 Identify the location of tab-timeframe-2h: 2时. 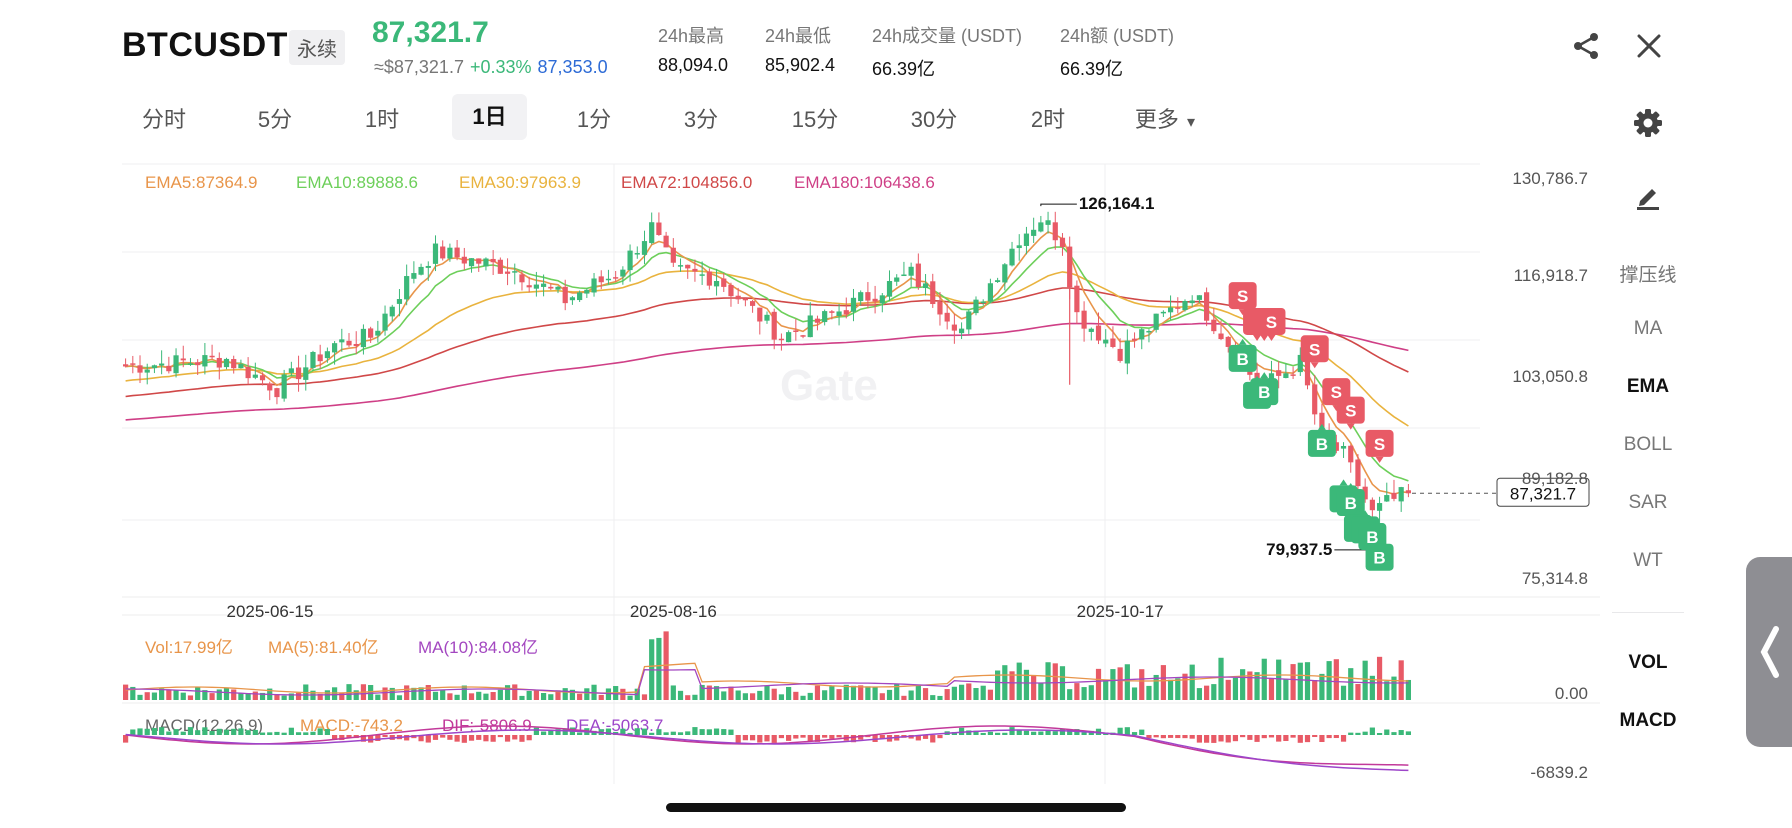
(1048, 119).